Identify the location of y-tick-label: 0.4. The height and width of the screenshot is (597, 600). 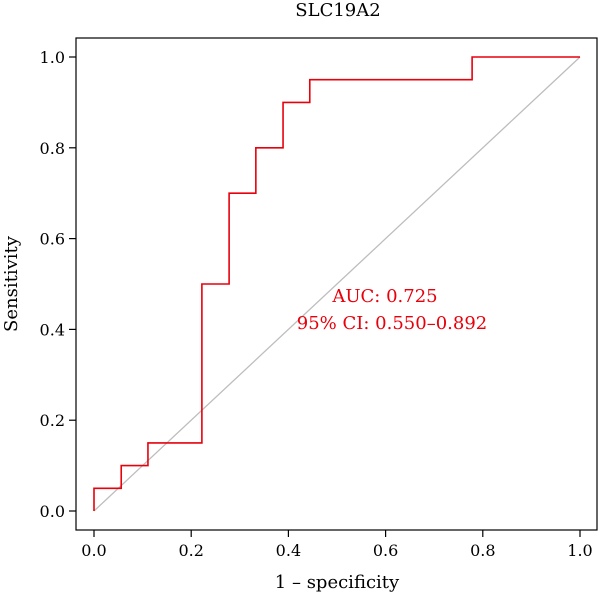
(52, 329).